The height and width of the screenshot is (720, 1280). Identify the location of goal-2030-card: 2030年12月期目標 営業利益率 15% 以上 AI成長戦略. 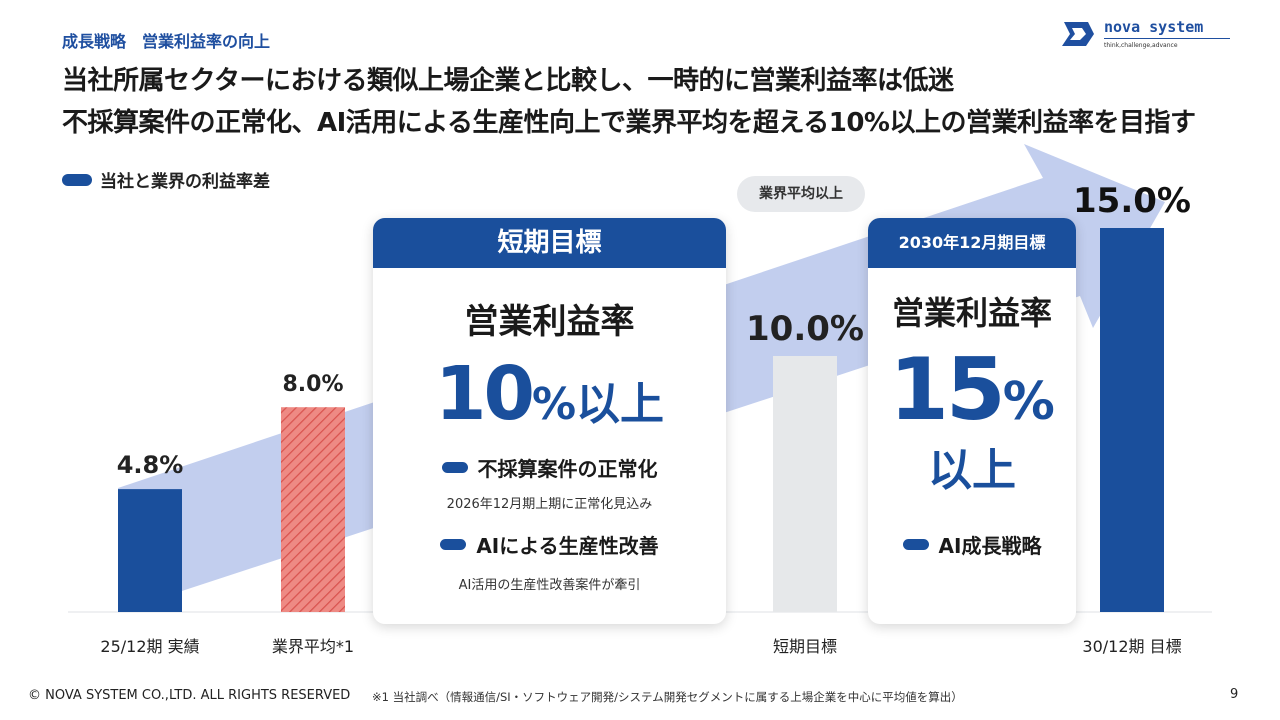
(972, 421).